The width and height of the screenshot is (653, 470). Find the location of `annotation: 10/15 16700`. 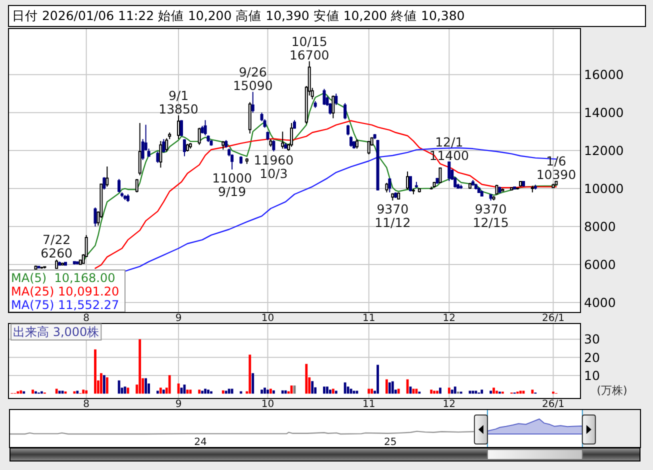

annotation: 10/15 16700 is located at coordinates (309, 48).